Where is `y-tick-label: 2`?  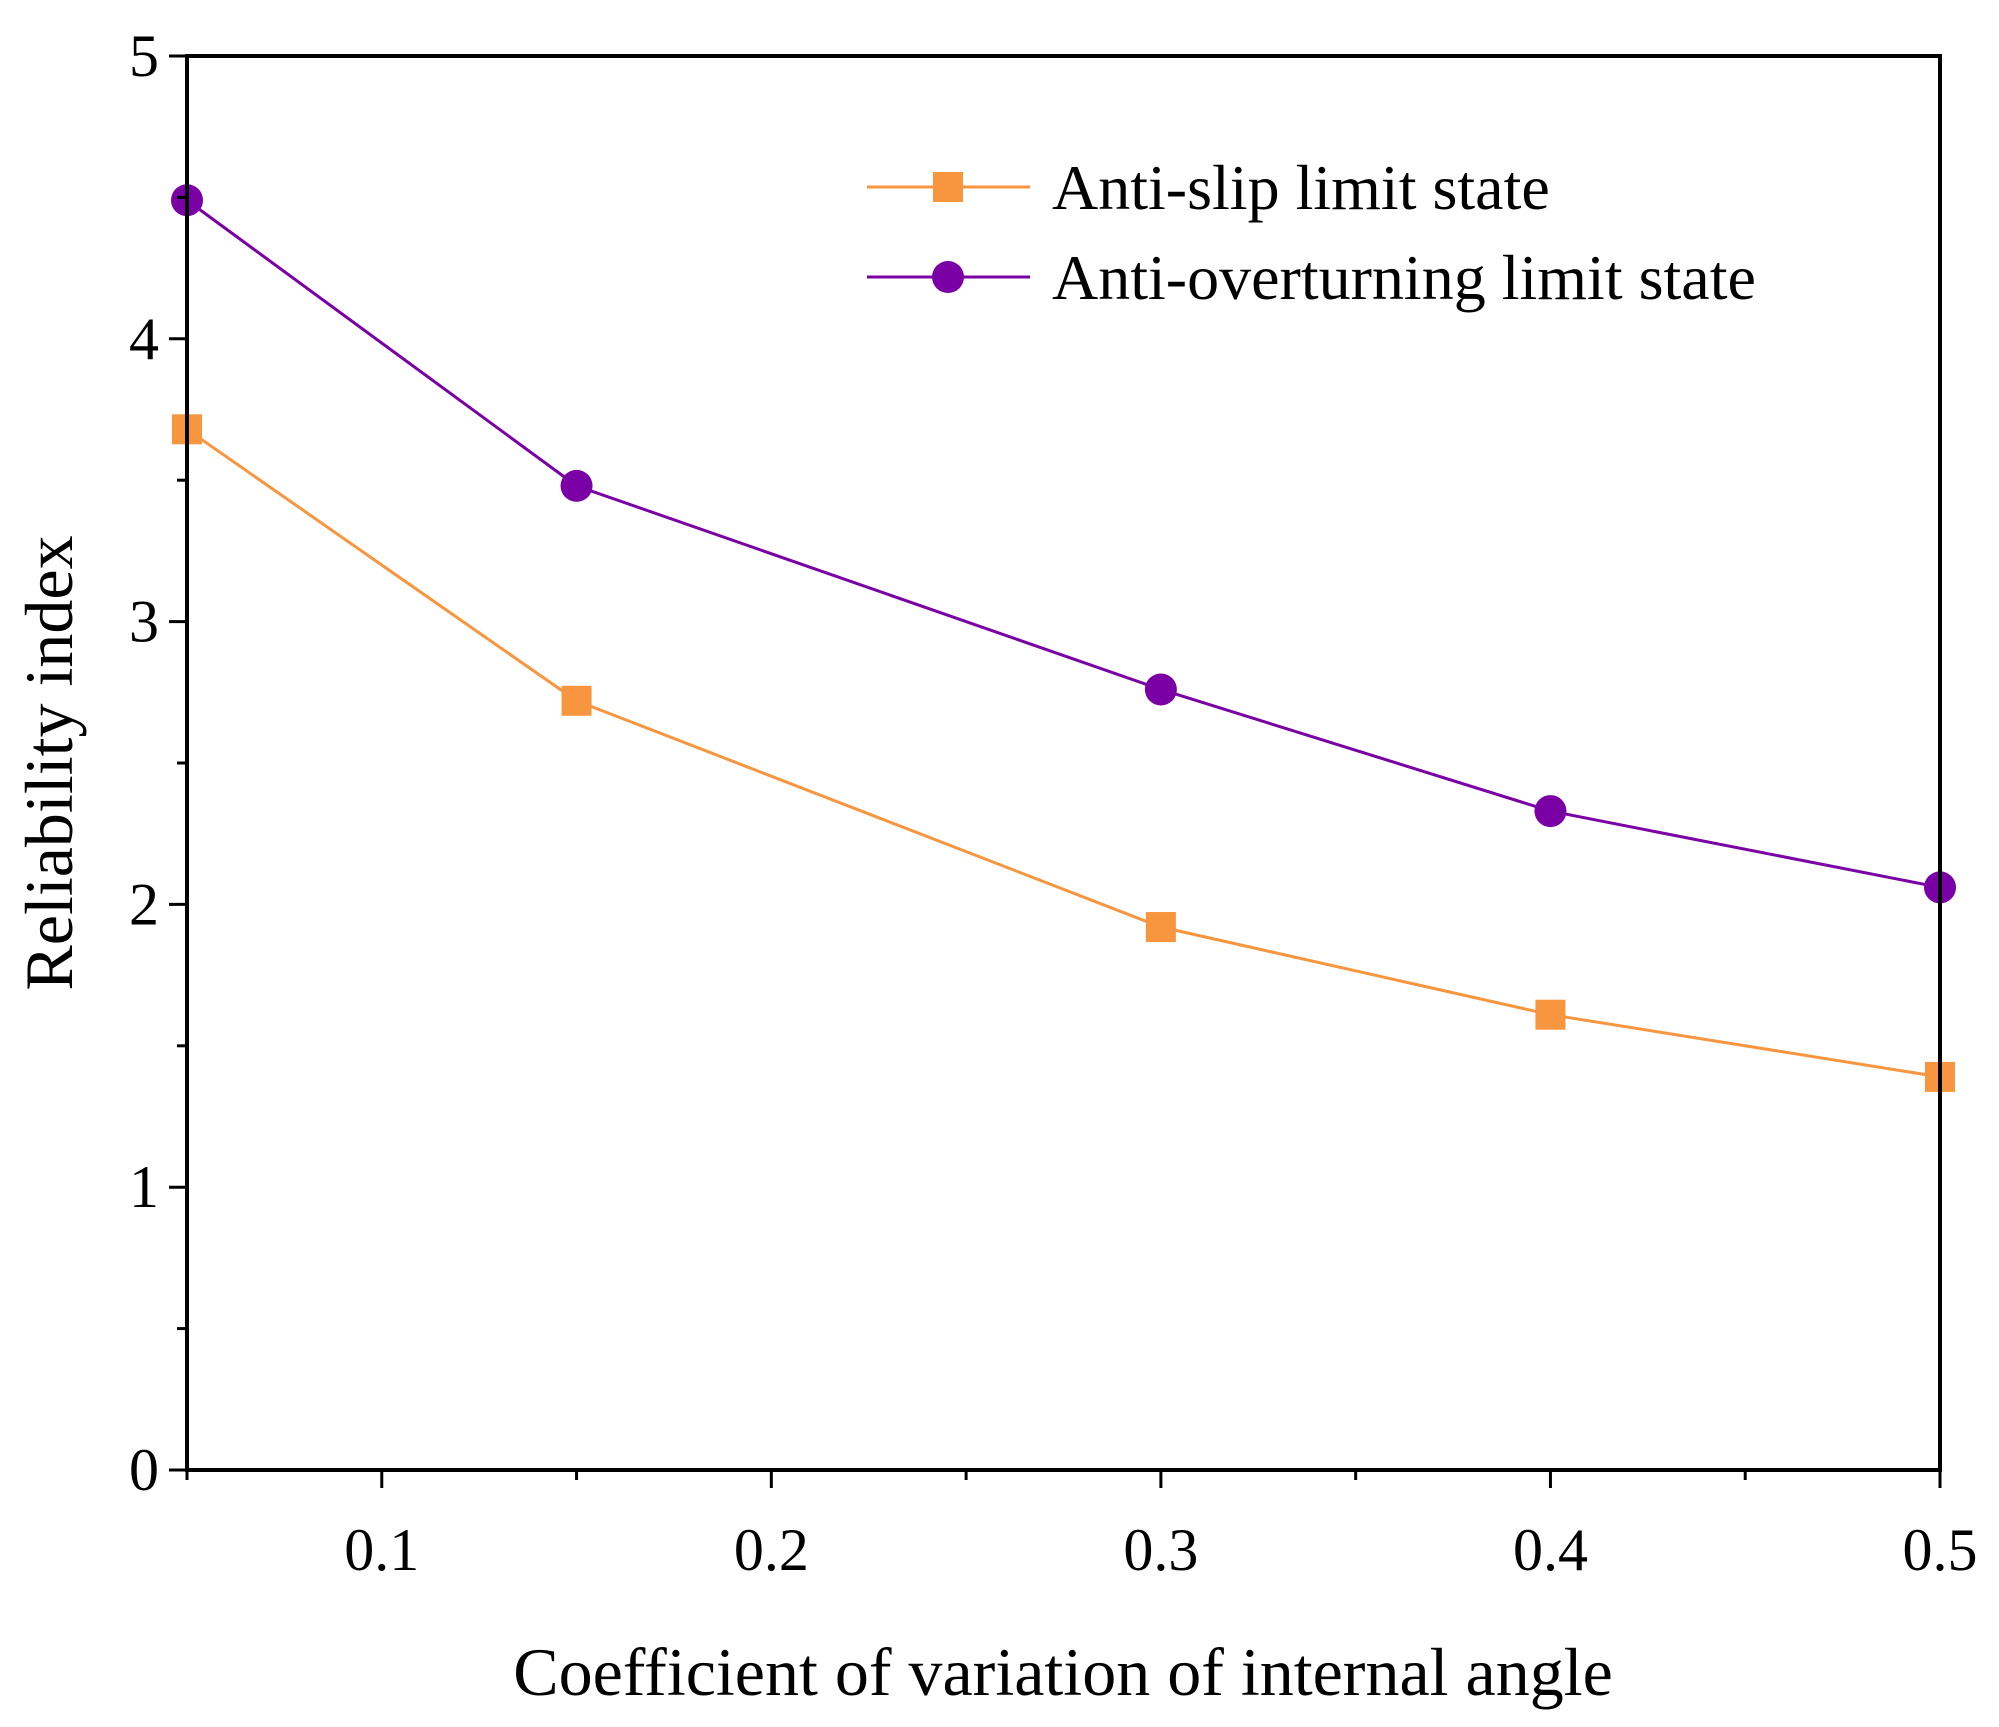
y-tick-label: 2 is located at coordinates (144, 904).